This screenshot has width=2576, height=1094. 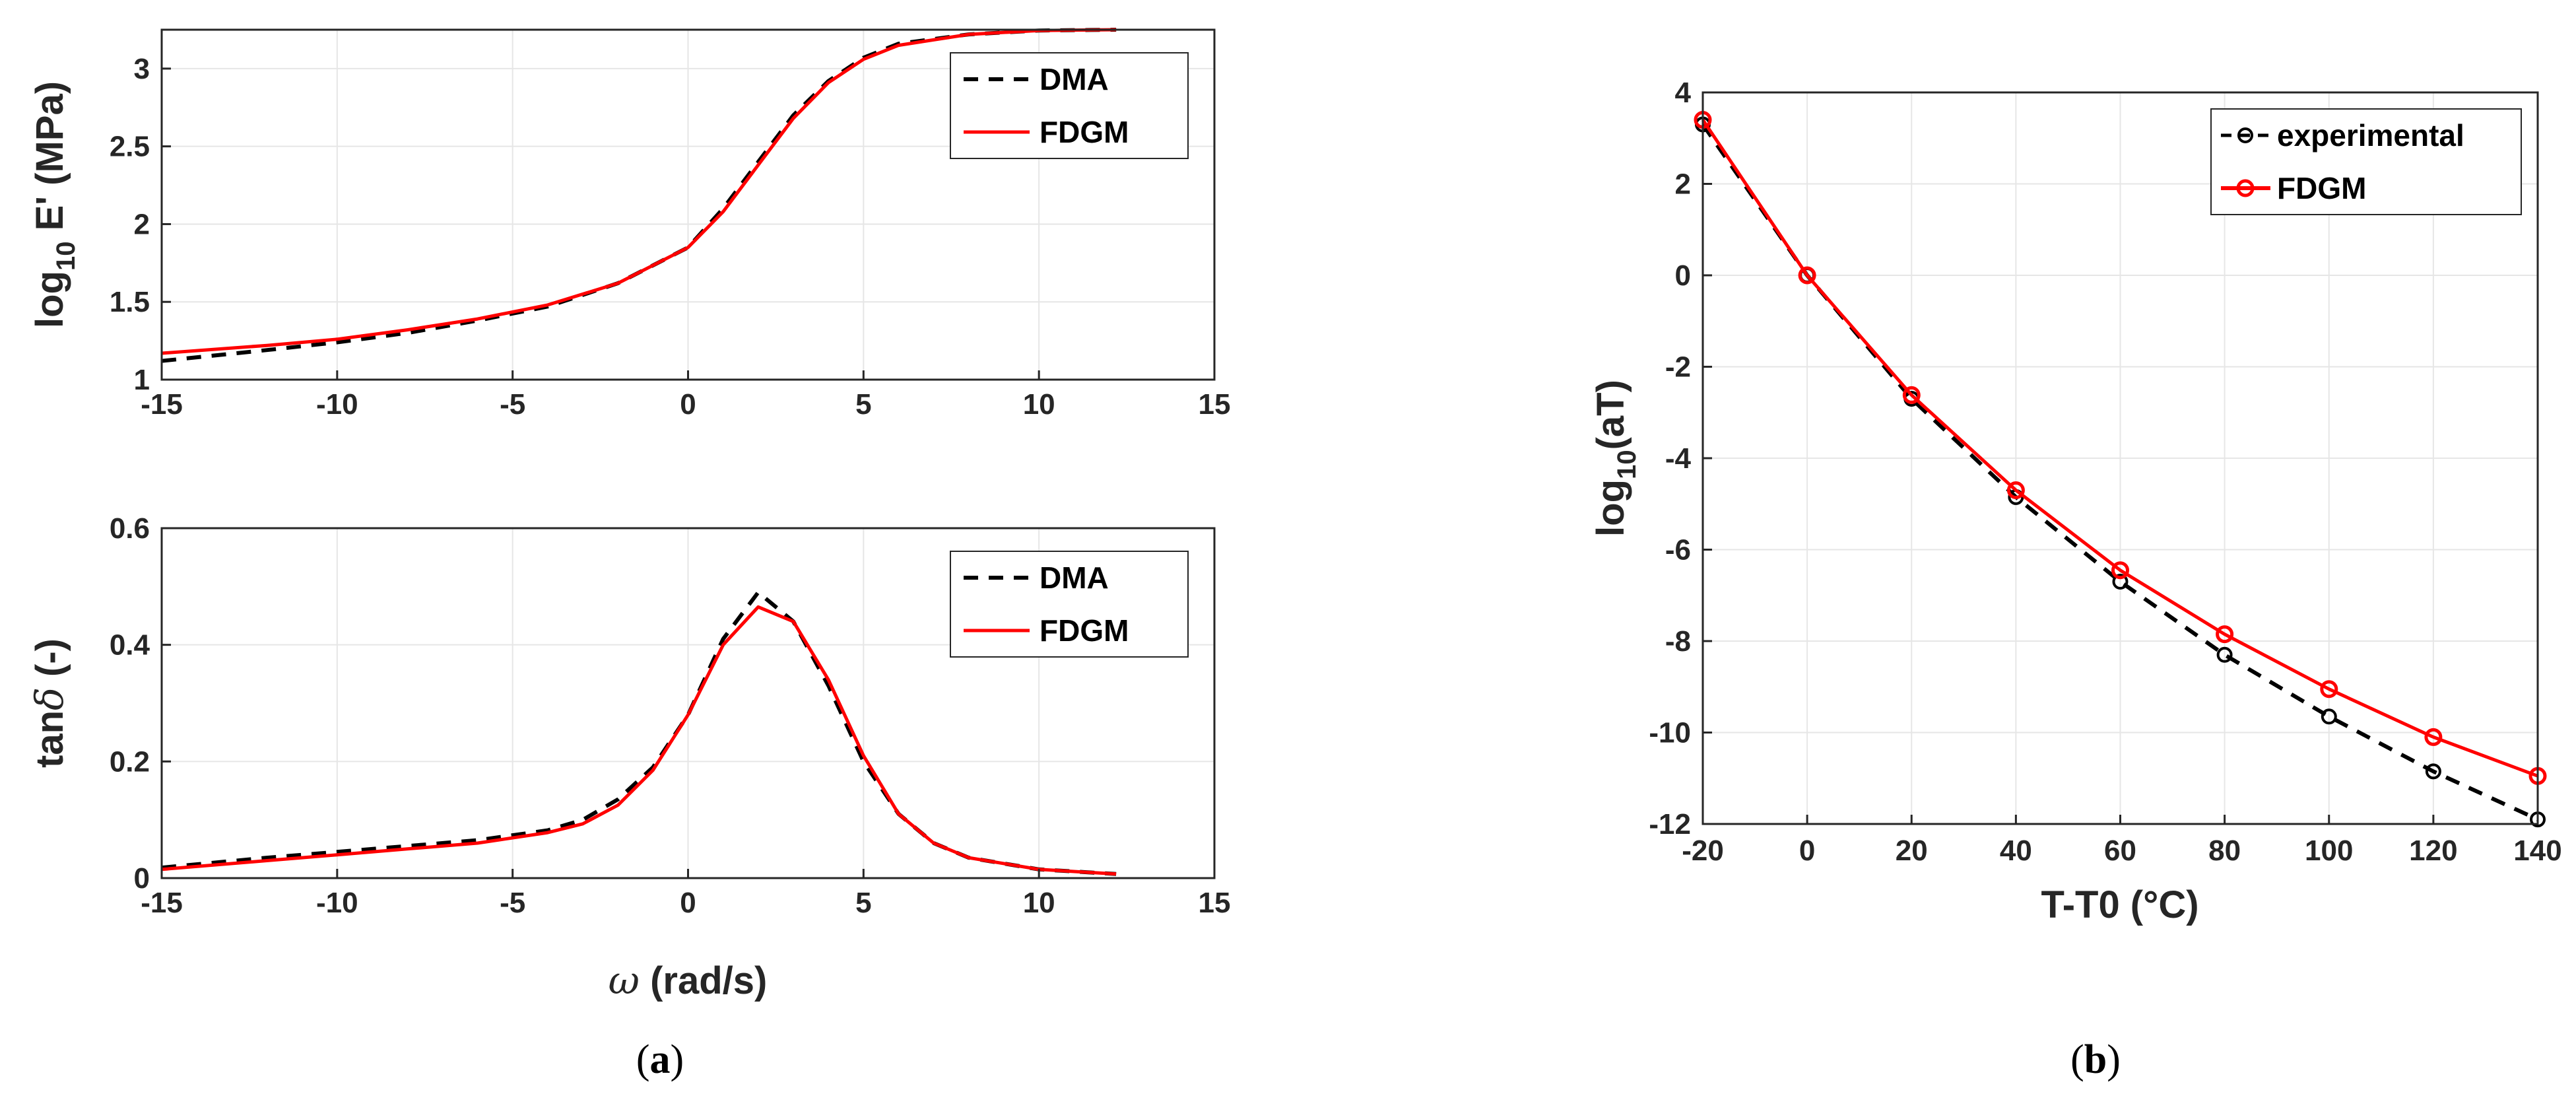 I want to click on y-tick-label: 2.5, so click(x=130, y=147).